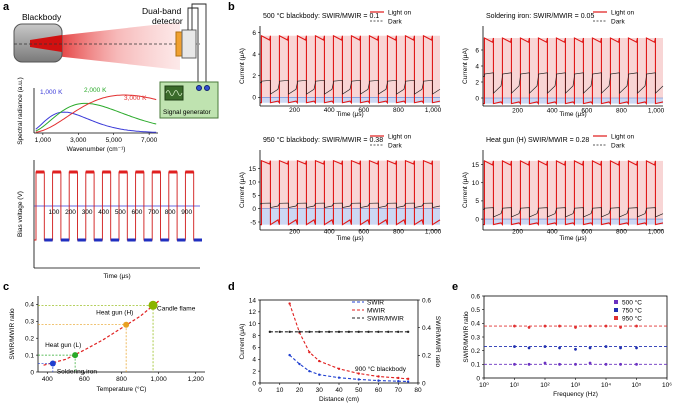 The image size is (685, 407). Describe the element at coordinates (117, 46) in the screenshot. I see `ir-beam` at that location.